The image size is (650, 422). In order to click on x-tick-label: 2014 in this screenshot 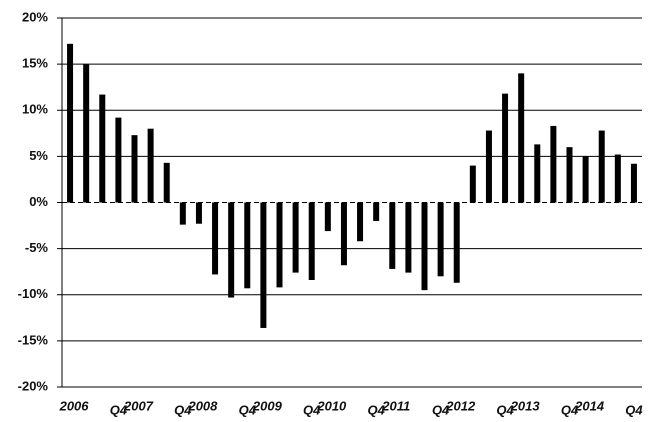, I will do `click(589, 405)`.